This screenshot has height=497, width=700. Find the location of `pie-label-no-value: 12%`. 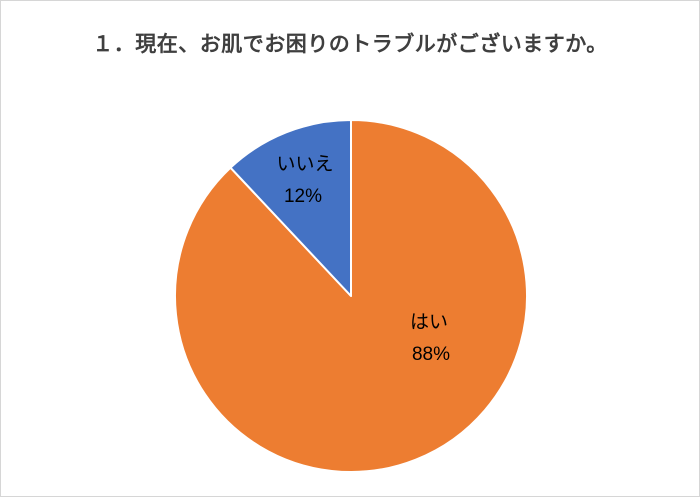

pie-label-no-value: 12% is located at coordinates (303, 196).